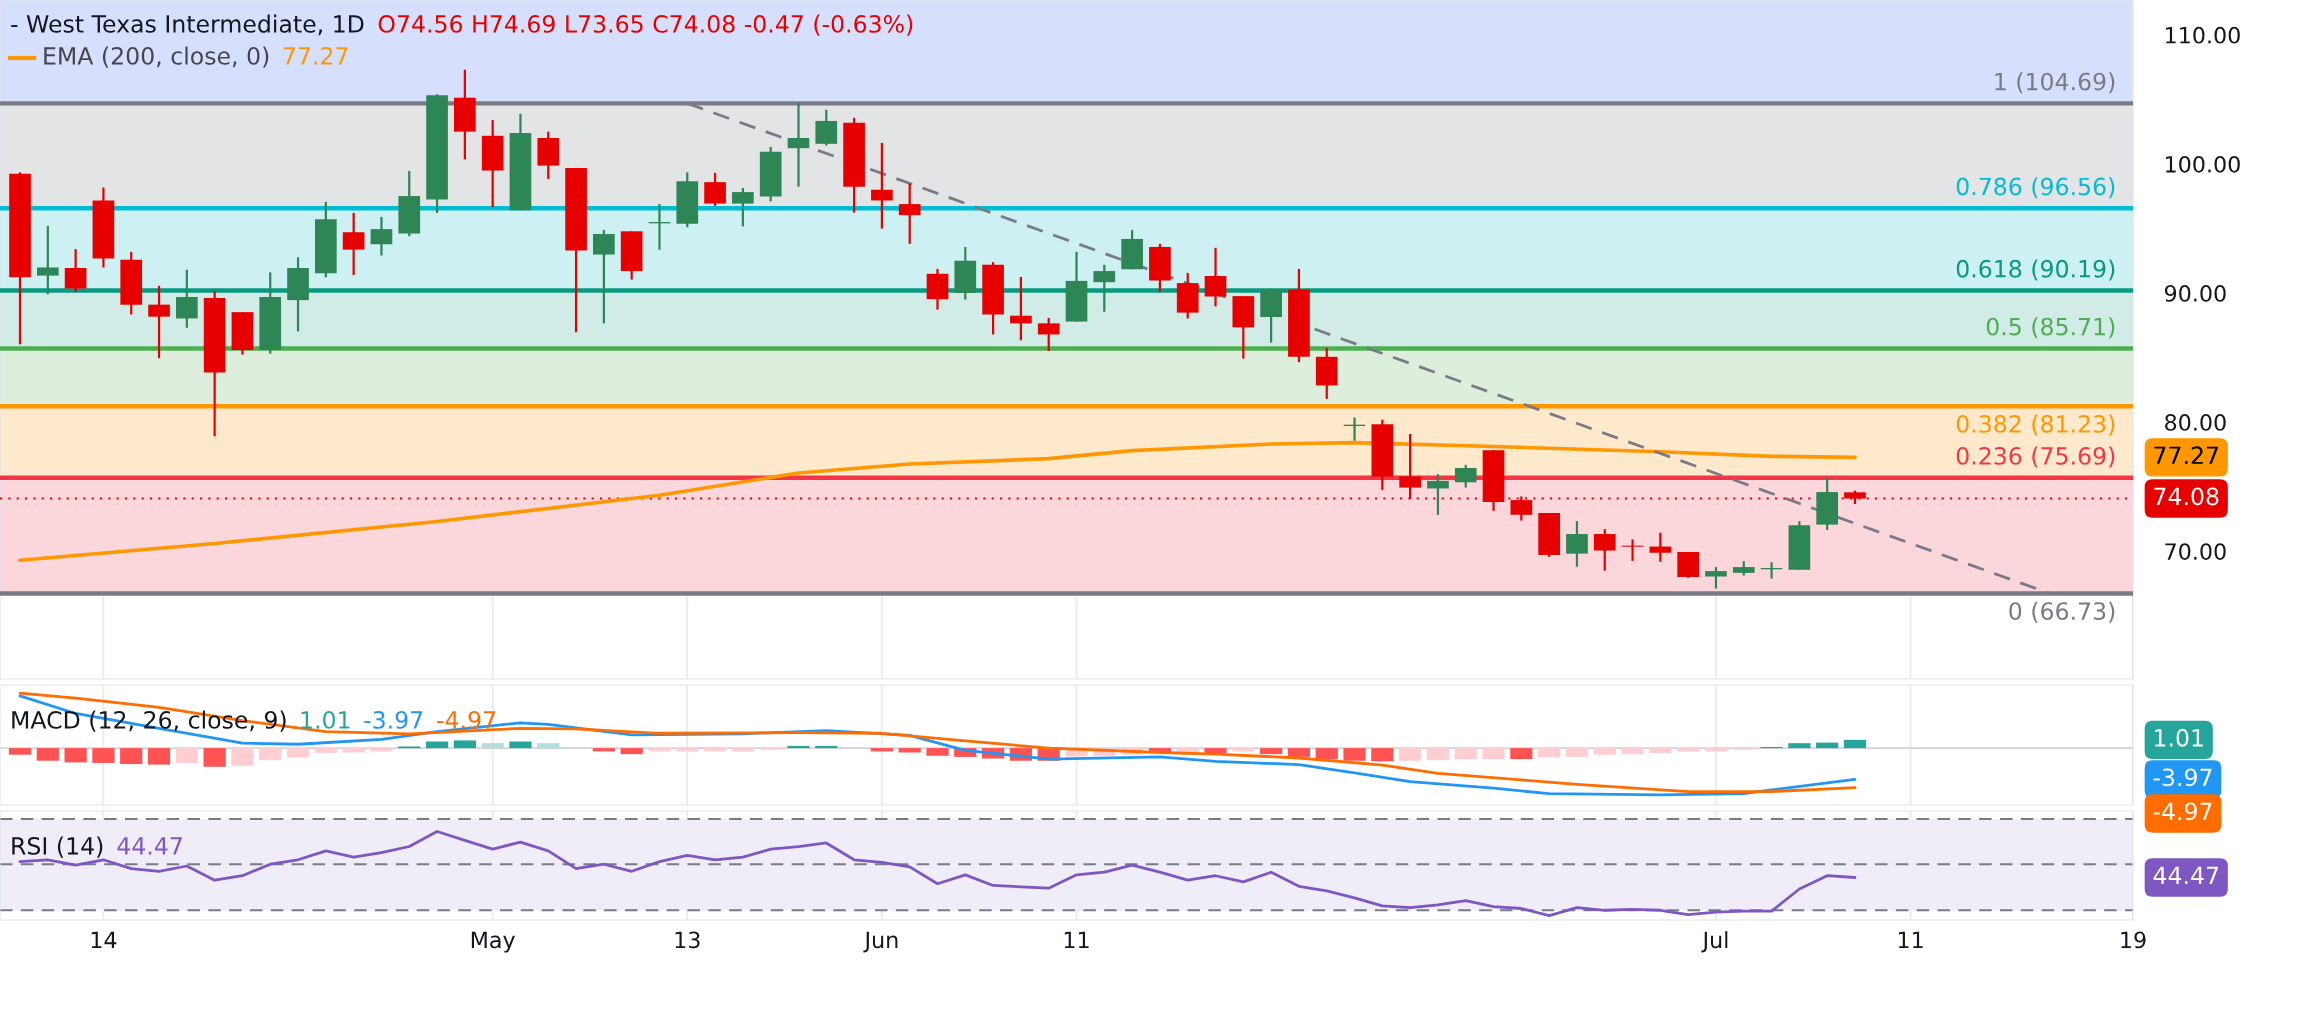 The width and height of the screenshot is (2300, 1030). I want to click on text: 77.27, so click(2186, 455).